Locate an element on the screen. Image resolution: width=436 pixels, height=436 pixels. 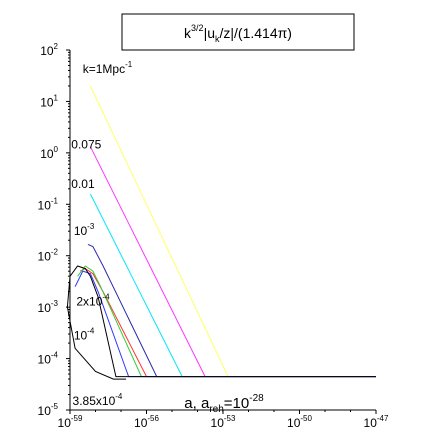
y-tick-label: 10¹ is located at coordinates (49, 101).